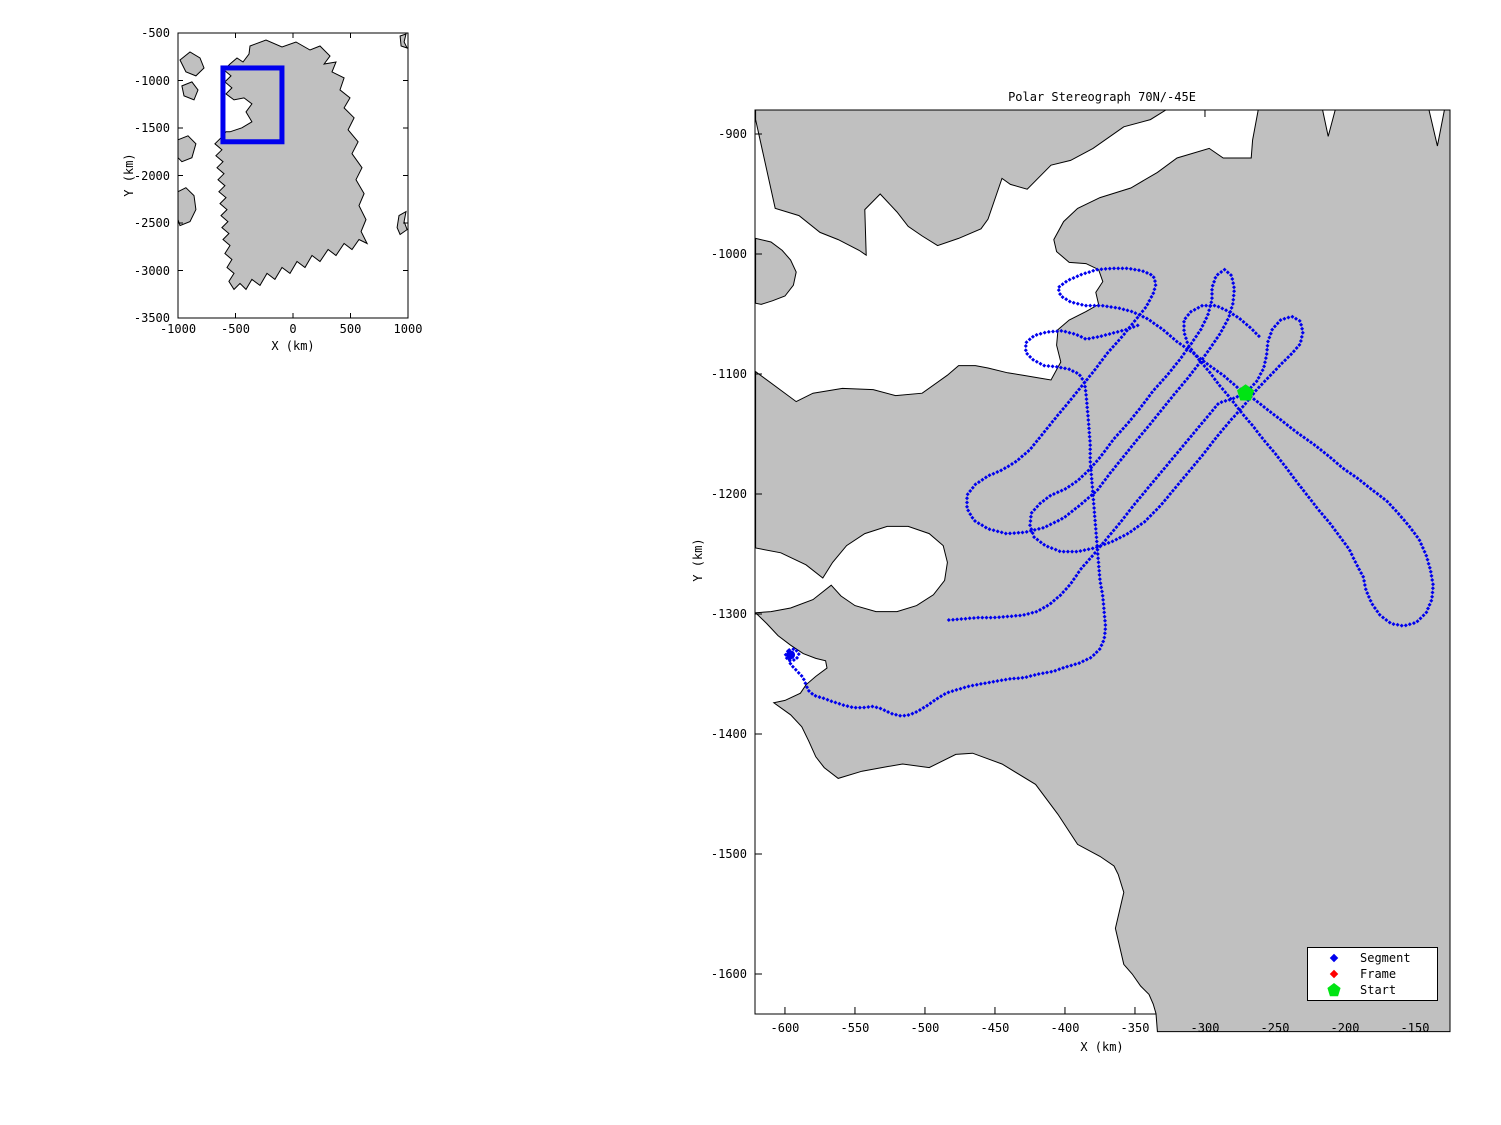 This screenshot has height=1125, width=1501. Describe the element at coordinates (293, 346) in the screenshot. I see `inset-x-axis-label: X (km)` at that location.